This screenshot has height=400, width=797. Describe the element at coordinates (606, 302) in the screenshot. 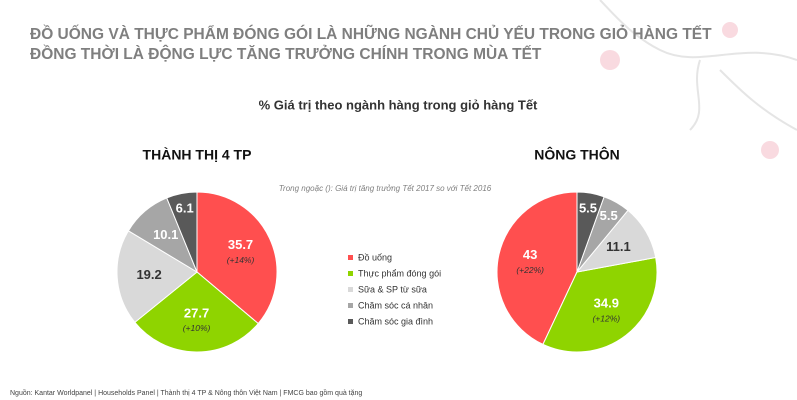

I see `slice-label: 34.9` at that location.